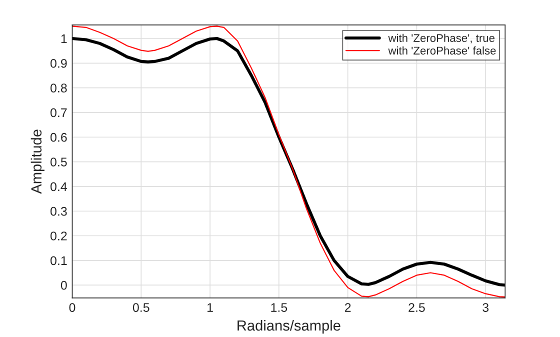 The width and height of the screenshot is (560, 337). Describe the element at coordinates (58, 236) in the screenshot. I see `y-tick-label: 0.2` at that location.